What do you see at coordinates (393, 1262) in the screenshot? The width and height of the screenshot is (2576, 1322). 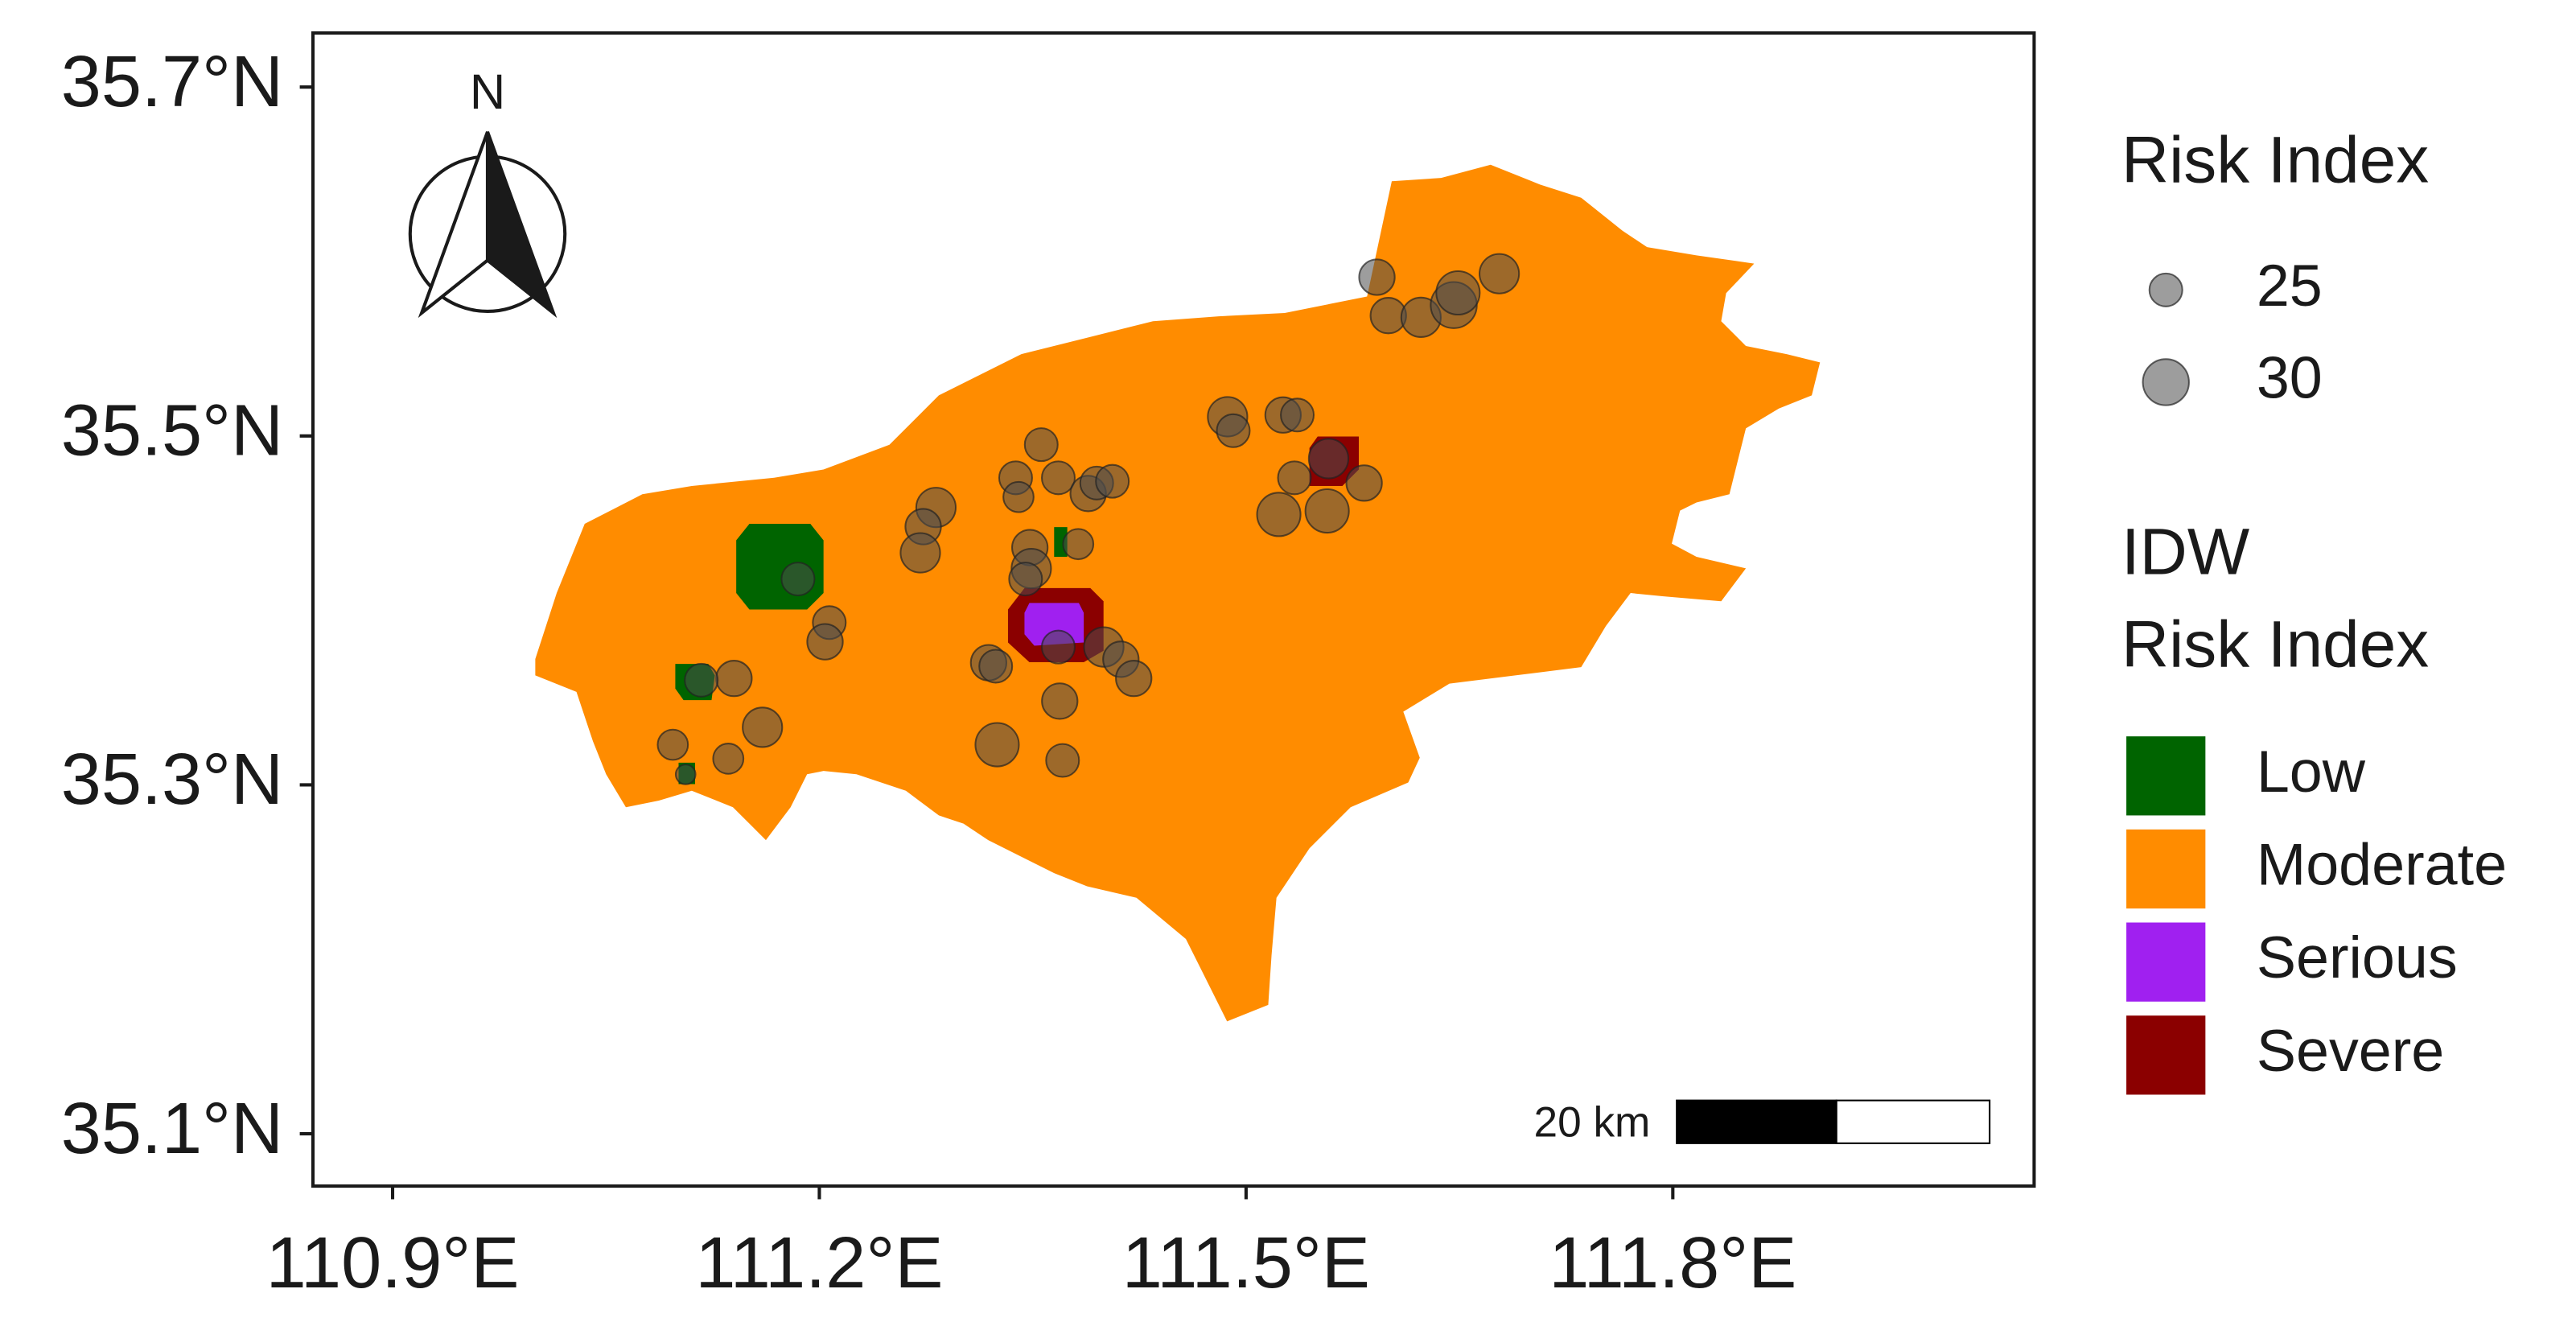 I see `x-tick-label: 110.9°E` at bounding box center [393, 1262].